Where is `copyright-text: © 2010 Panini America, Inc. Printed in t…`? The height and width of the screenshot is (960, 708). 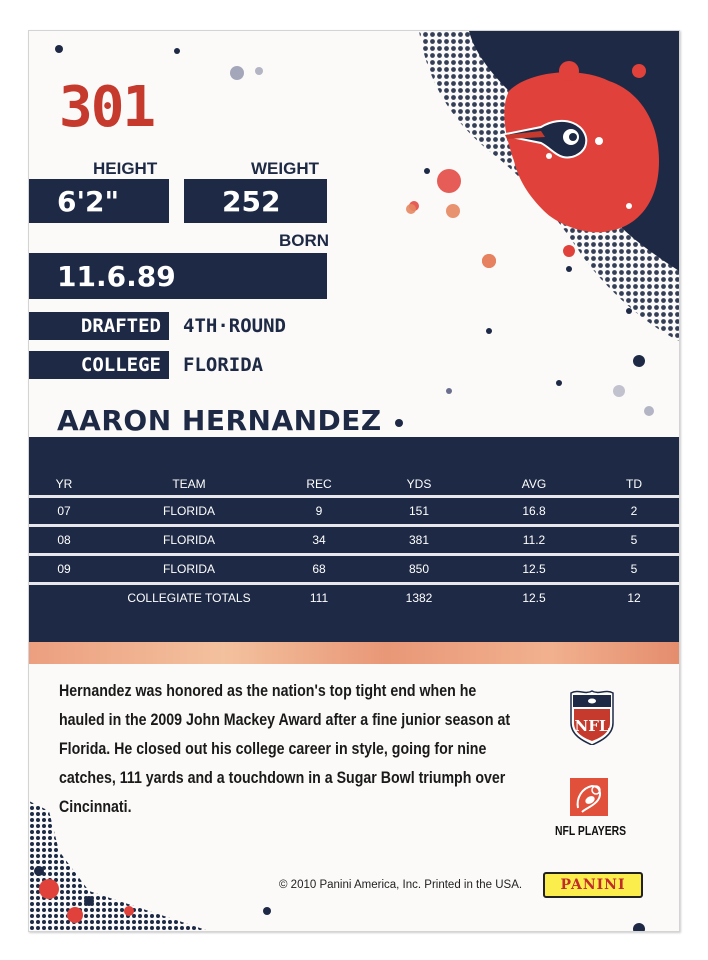
copyright-text: © 2010 Panini America, Inc. Printed in t… is located at coordinates (401, 885).